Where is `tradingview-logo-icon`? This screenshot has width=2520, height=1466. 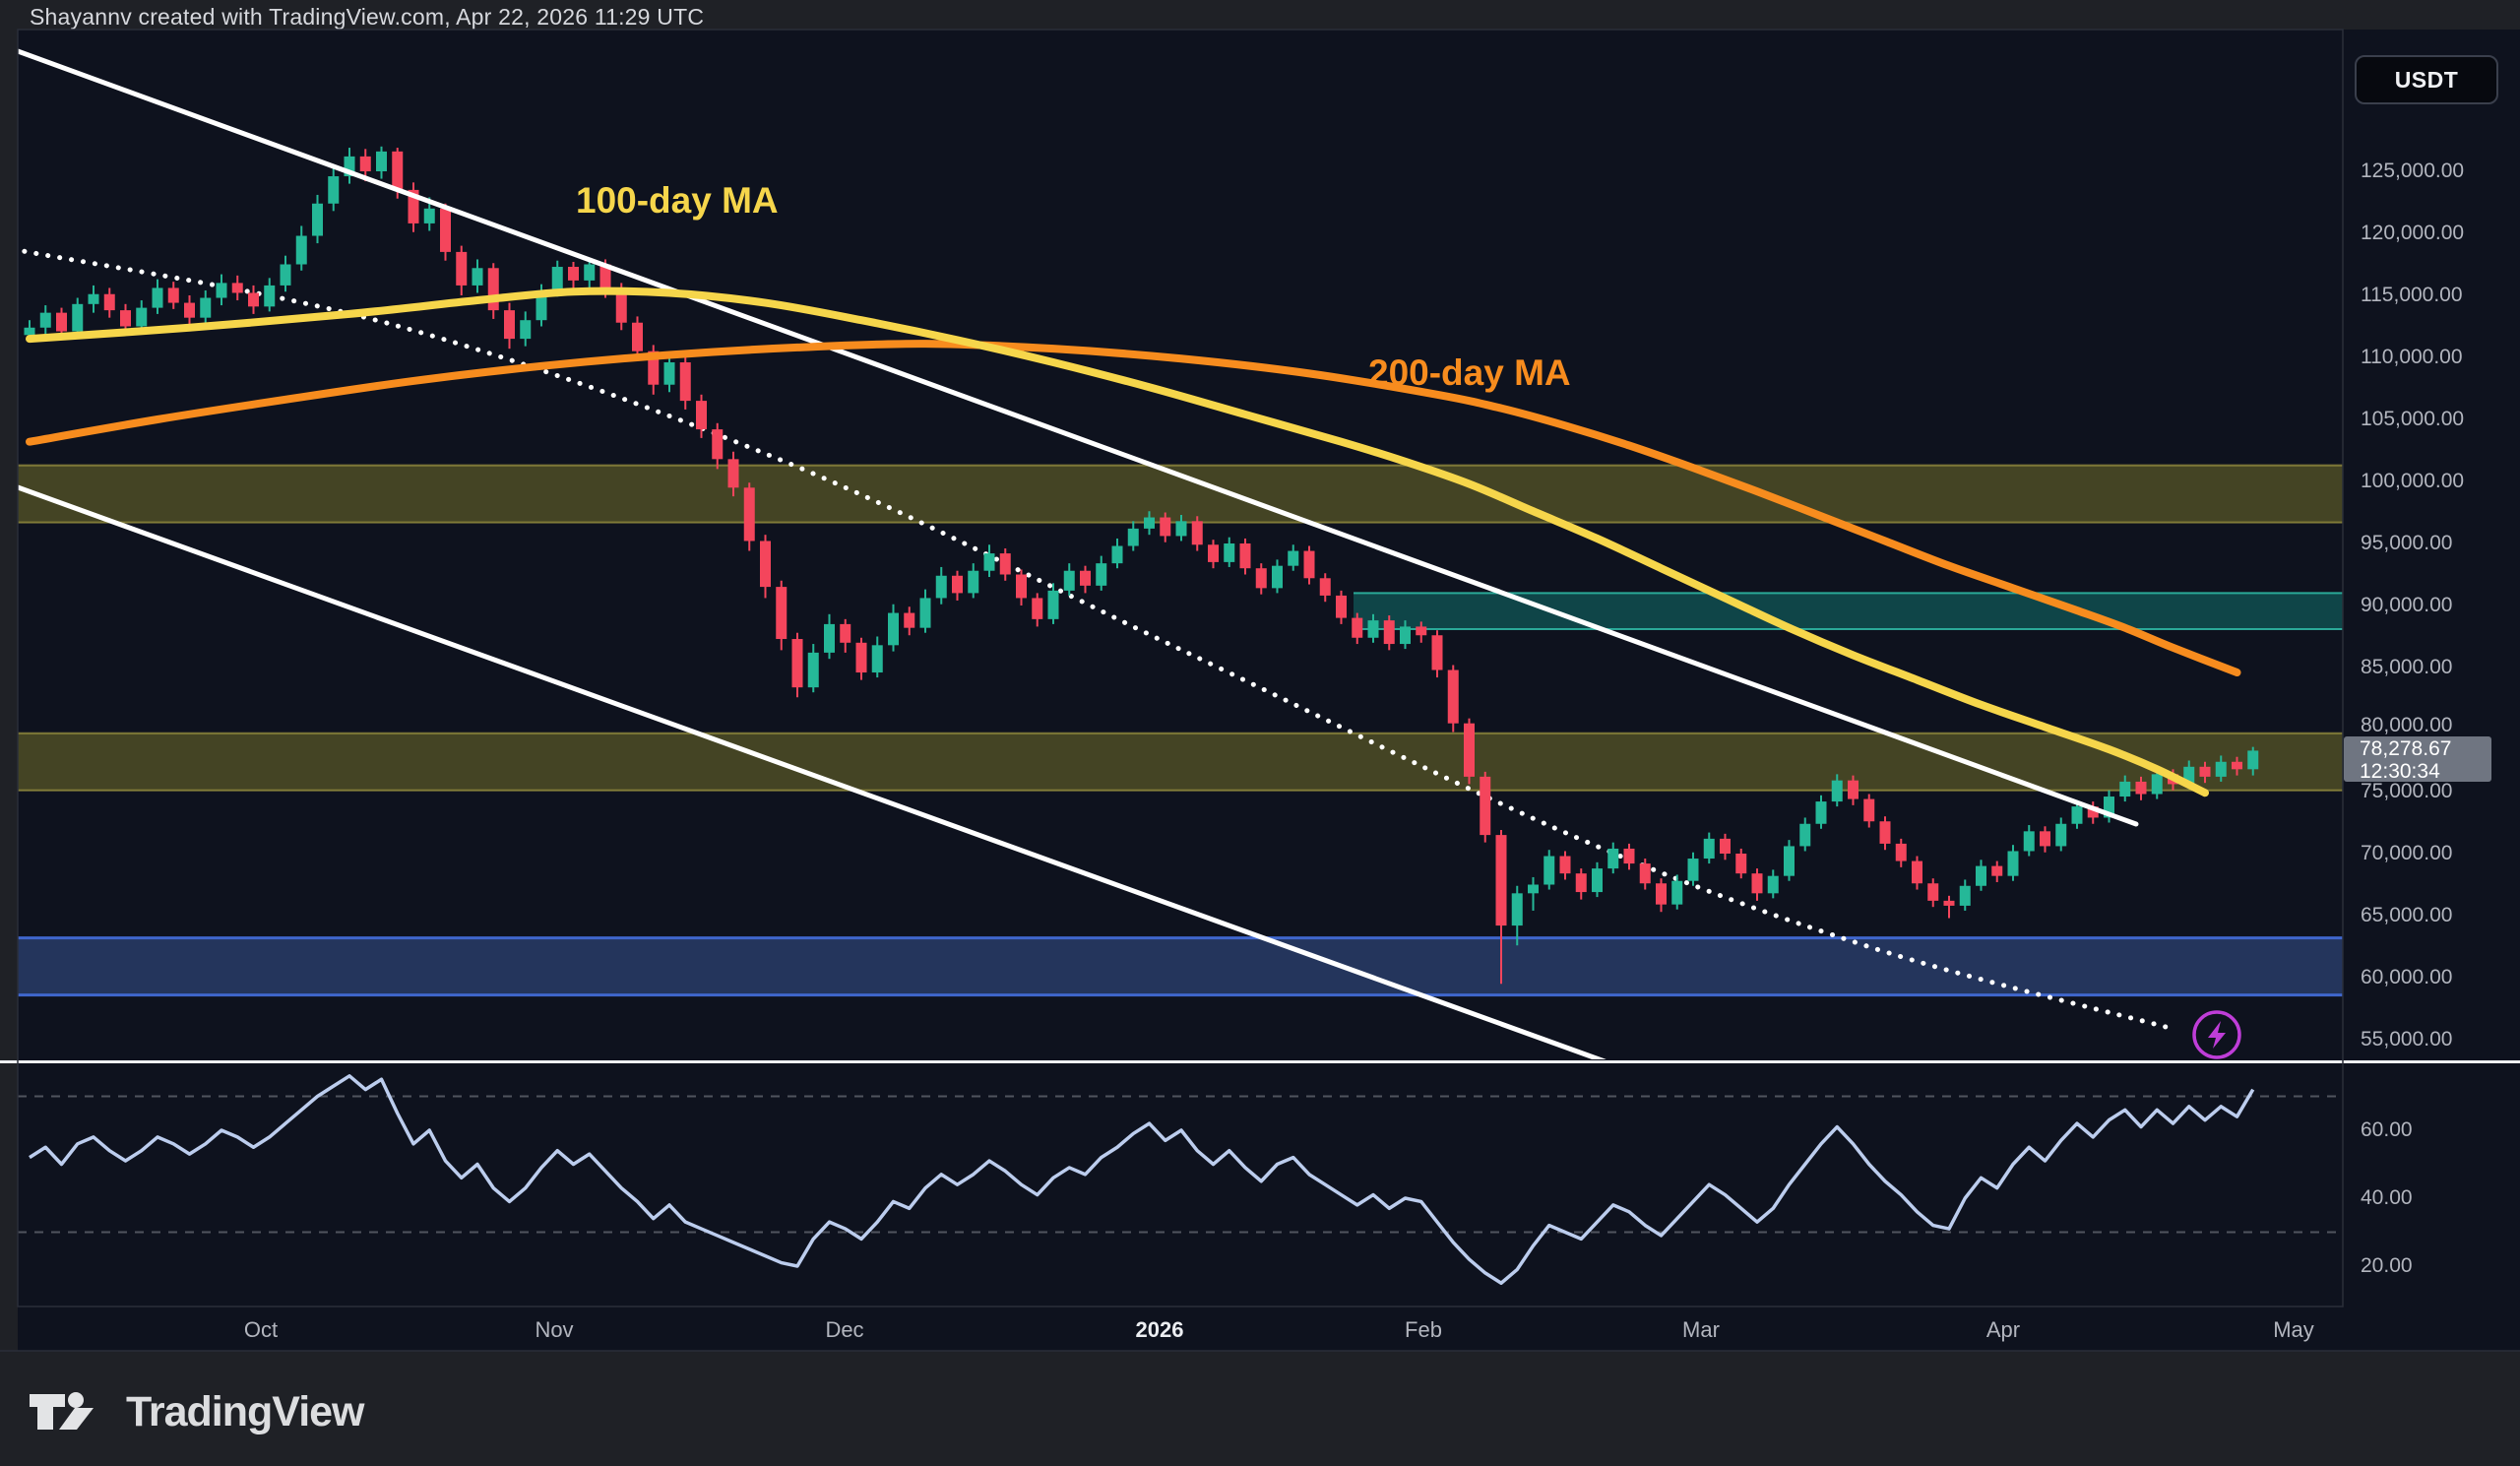
tradingview-logo-icon is located at coordinates (62, 1411).